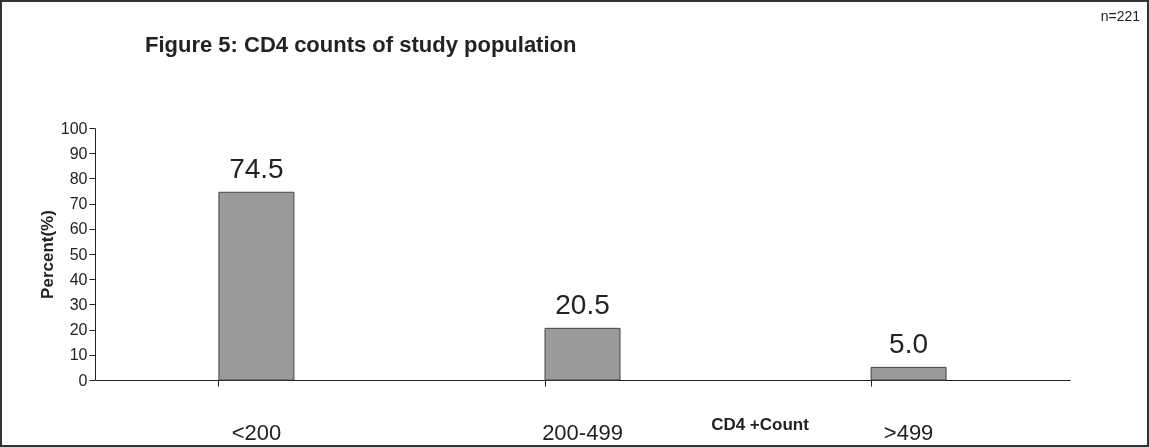 This screenshot has height=447, width=1149. I want to click on y-tick-label: 10, so click(78, 355).